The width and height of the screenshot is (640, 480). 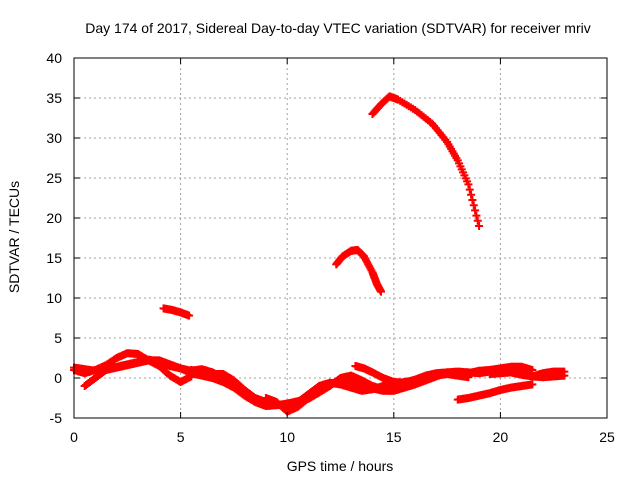 What do you see at coordinates (54, 298) in the screenshot?
I see `y-tick-label: 10` at bounding box center [54, 298].